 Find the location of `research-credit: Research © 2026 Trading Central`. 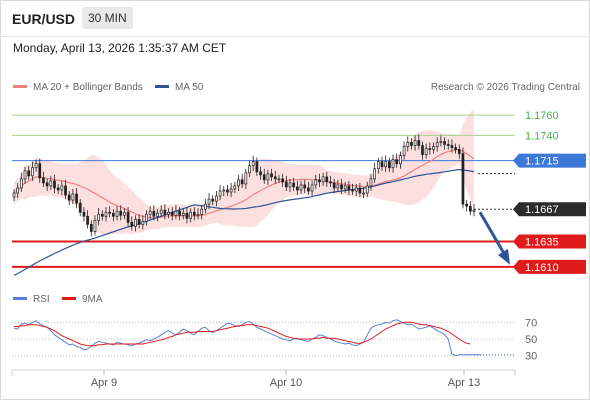

research-credit: Research © 2026 Trading Central is located at coordinates (505, 87).